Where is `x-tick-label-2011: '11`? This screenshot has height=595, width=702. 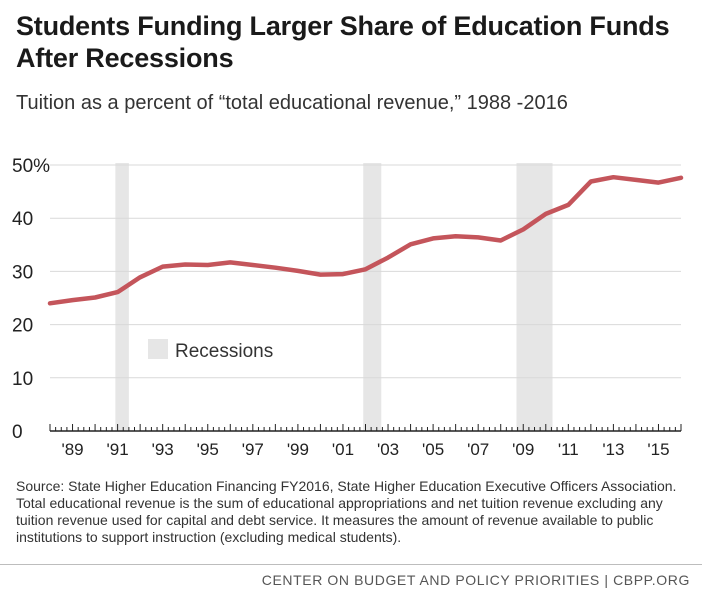
x-tick-label-2011: '11 is located at coordinates (568, 449).